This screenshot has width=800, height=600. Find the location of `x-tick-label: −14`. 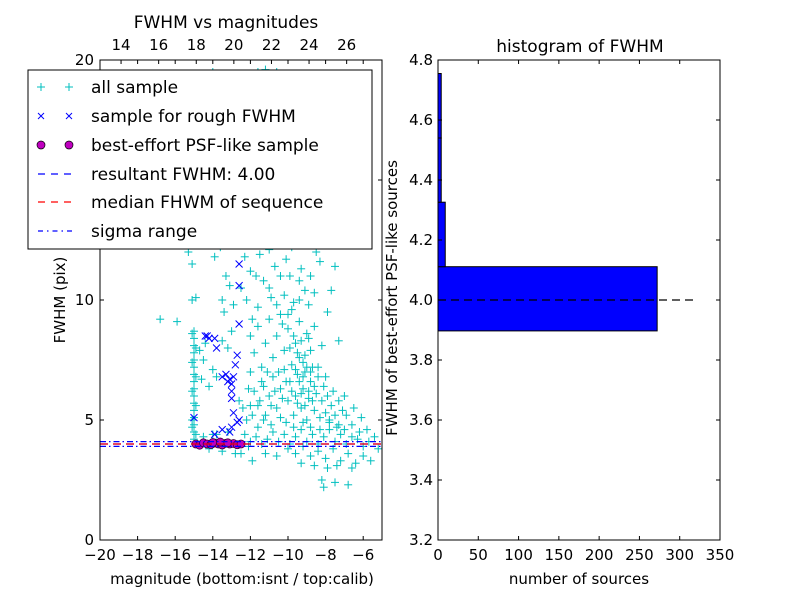

x-tick-label: −14 is located at coordinates (213, 555).